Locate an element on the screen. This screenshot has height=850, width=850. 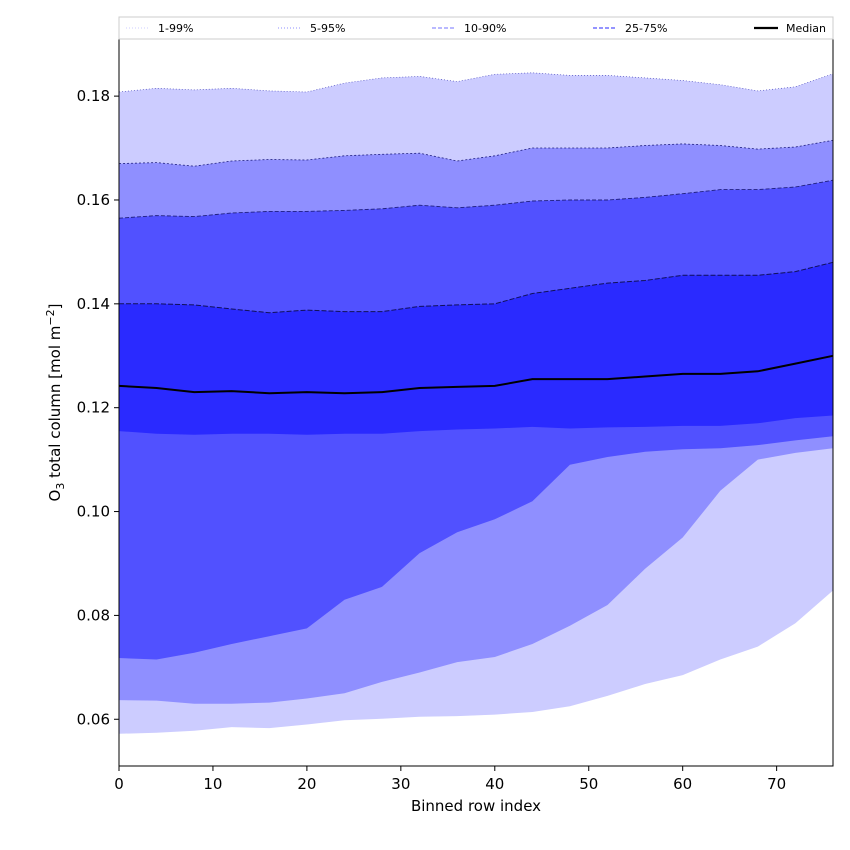
y-axis: 0.06 0.08 0.10 0.12 0.14 0.16 0.18 is located at coordinates (98, 407).